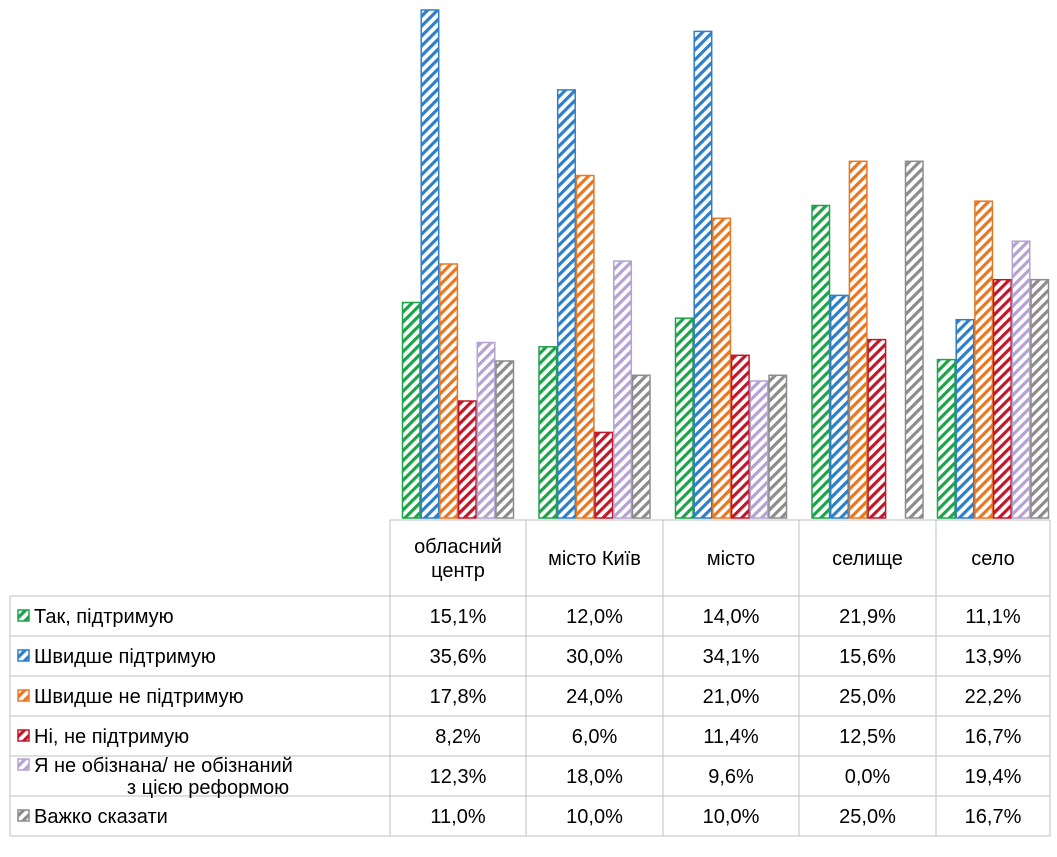  What do you see at coordinates (839, 406) in the screenshot?
I see `bar-s1-c3` at bounding box center [839, 406].